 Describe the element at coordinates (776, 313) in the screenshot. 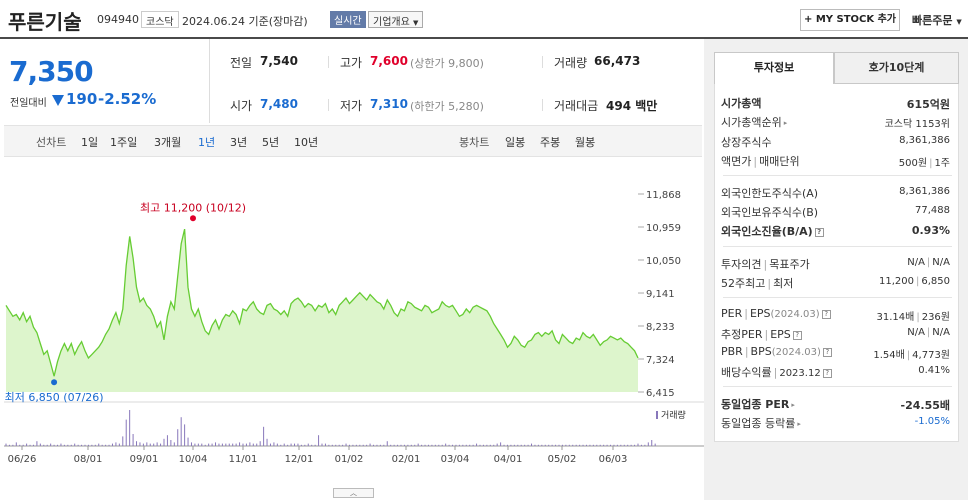

I see `per-eps-label: PER | EPS(2024.03)?` at that location.